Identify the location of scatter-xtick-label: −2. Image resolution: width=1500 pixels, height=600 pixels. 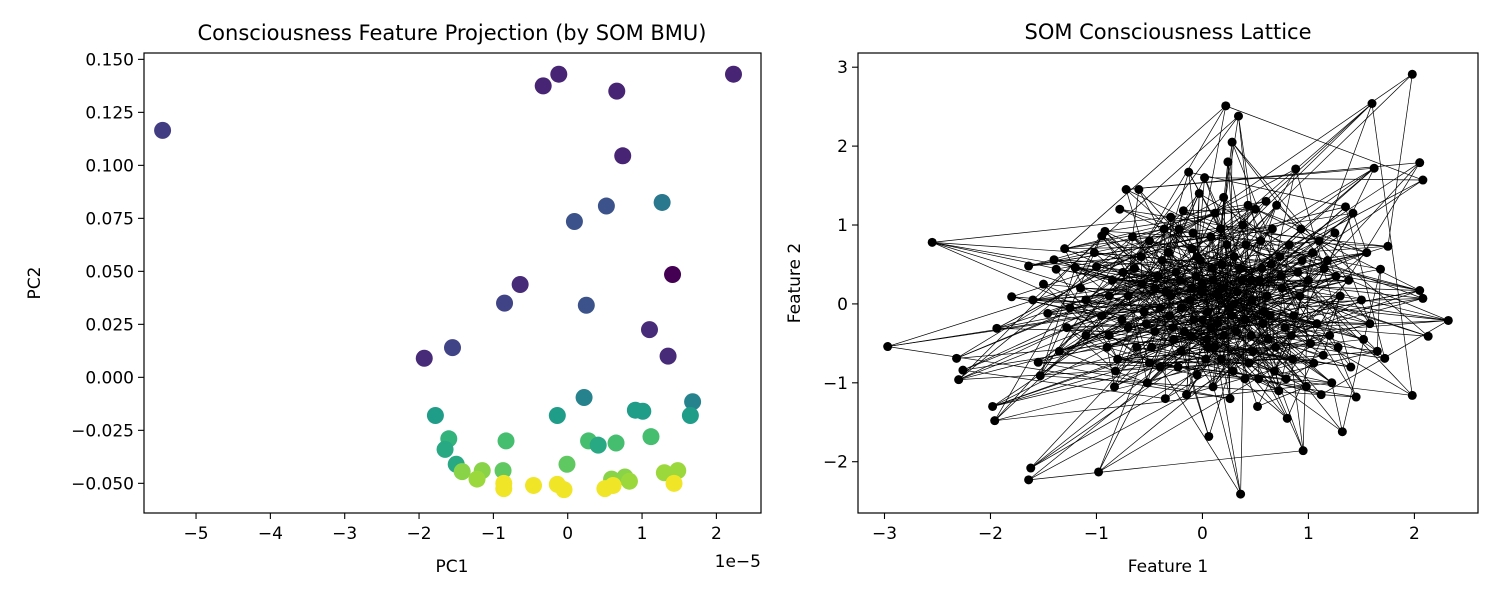
(419, 534).